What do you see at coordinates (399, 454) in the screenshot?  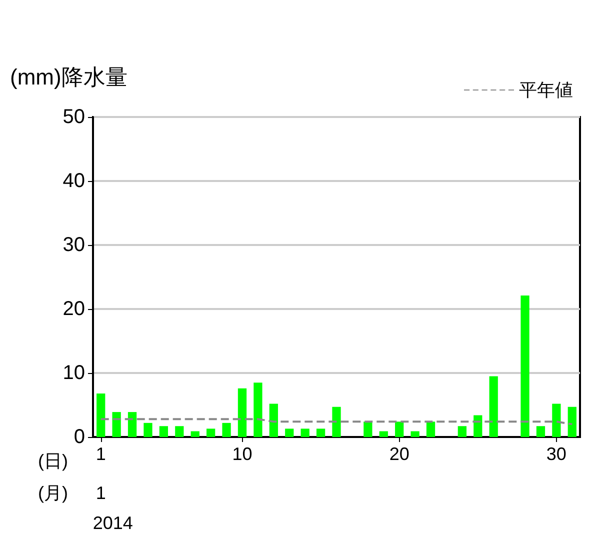 I see `x-tick-label: 20` at bounding box center [399, 454].